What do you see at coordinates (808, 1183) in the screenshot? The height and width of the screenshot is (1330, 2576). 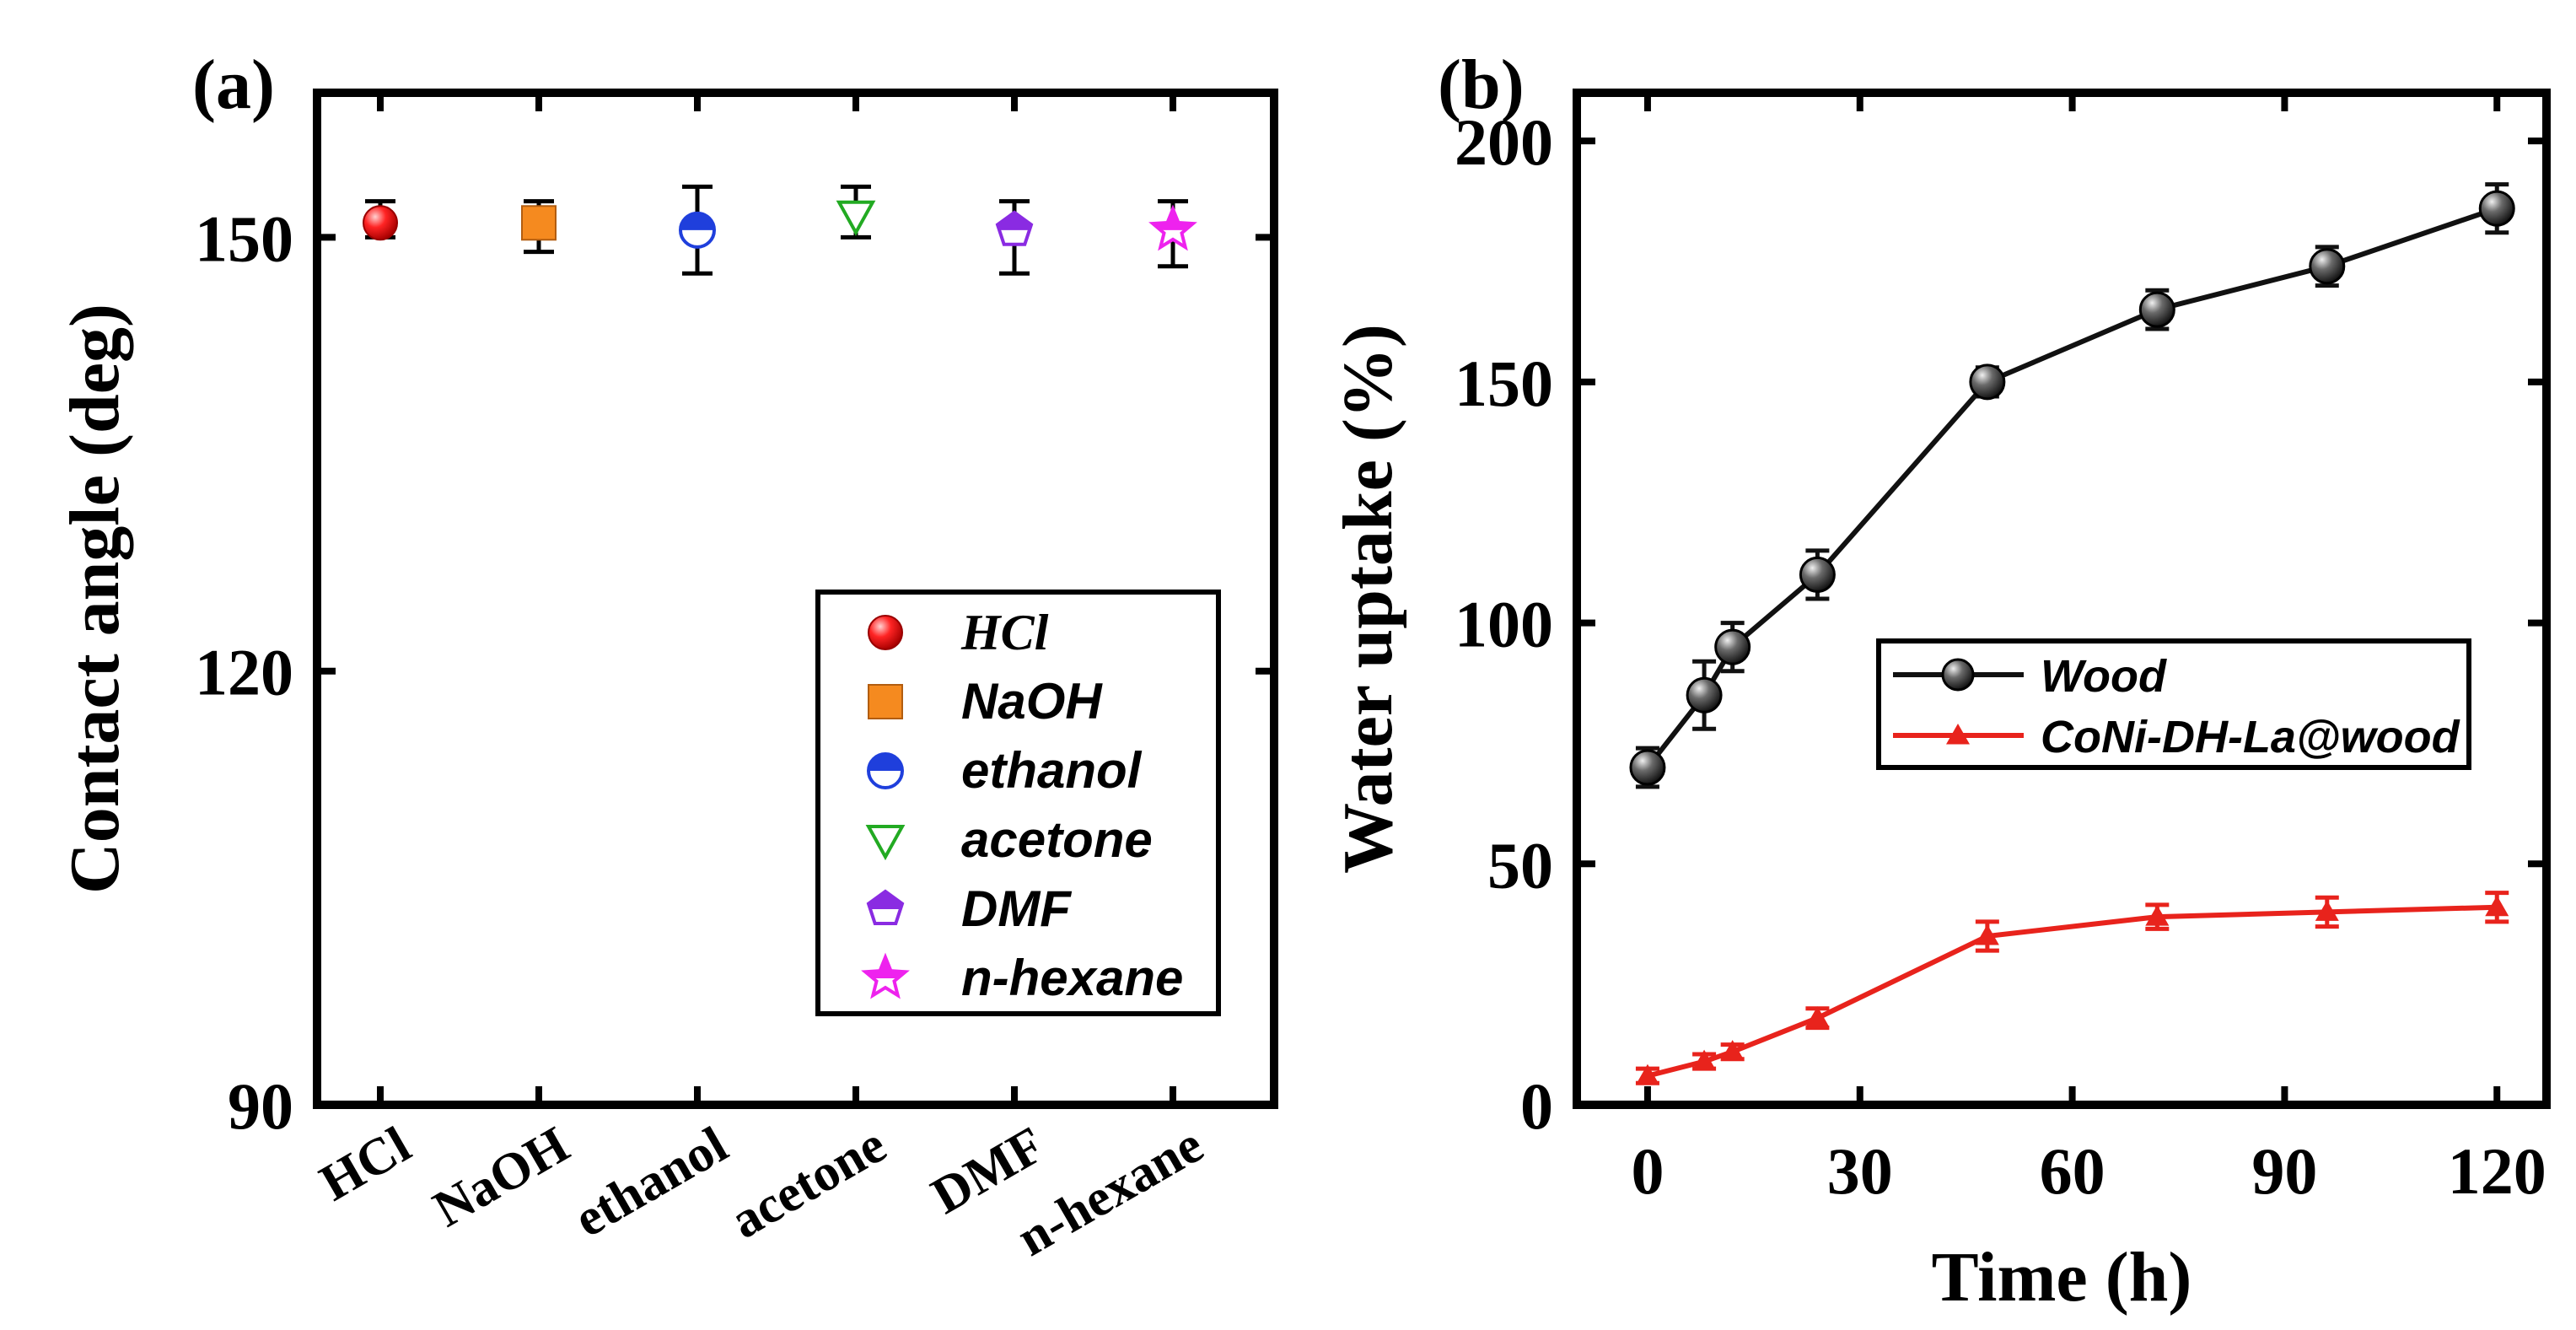 I see `panel-a-x-tick-label: acetone` at bounding box center [808, 1183].